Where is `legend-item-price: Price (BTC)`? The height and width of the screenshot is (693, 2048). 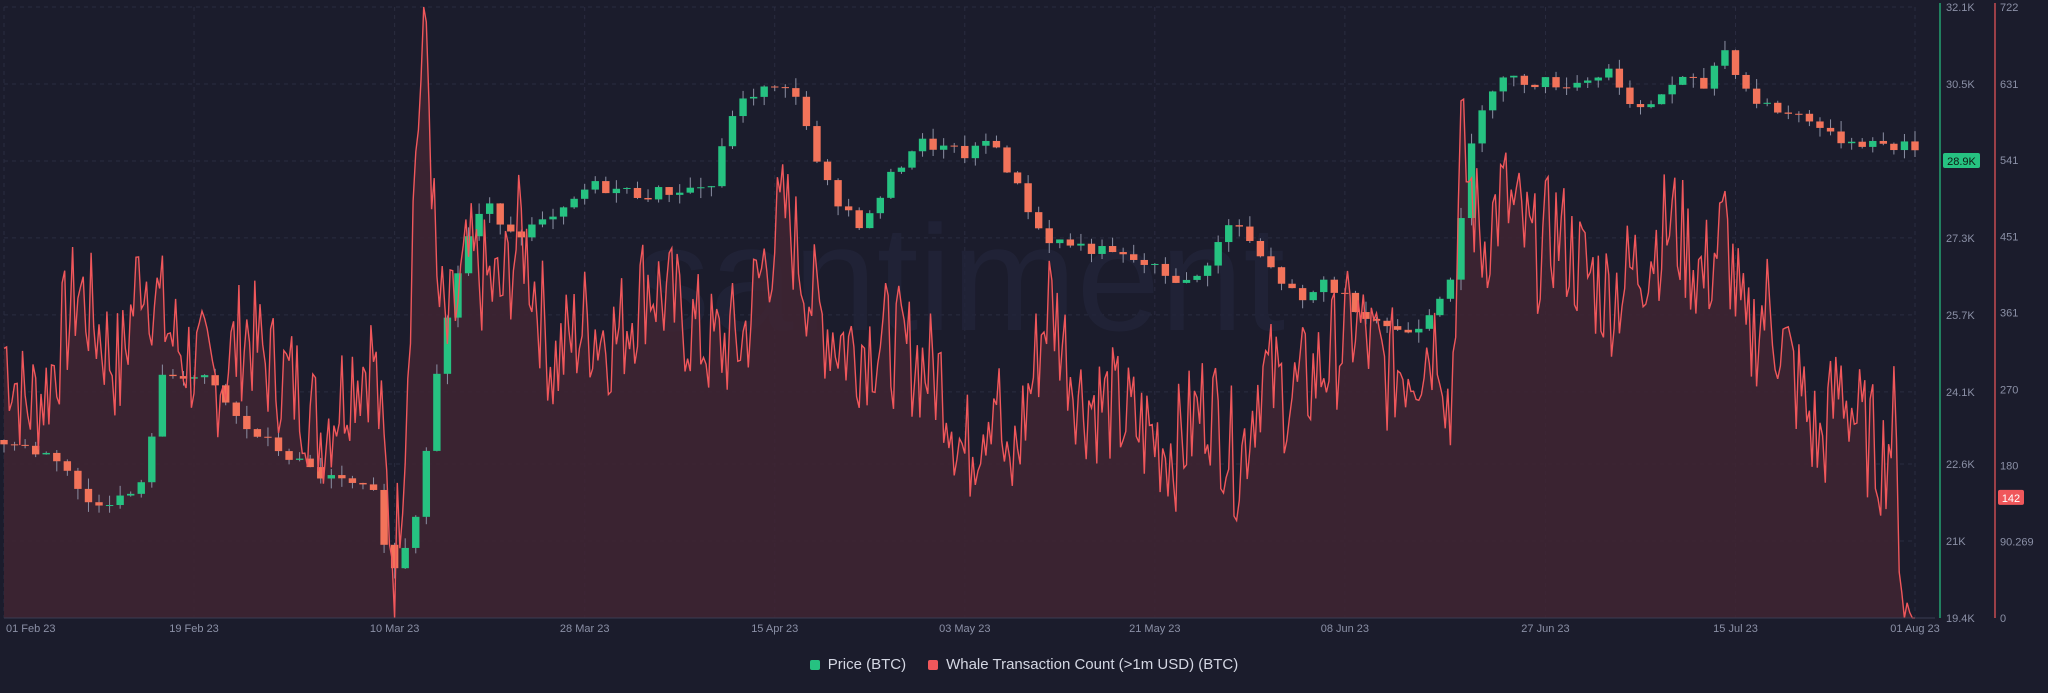 legend-item-price: Price (BTC) is located at coordinates (858, 664).